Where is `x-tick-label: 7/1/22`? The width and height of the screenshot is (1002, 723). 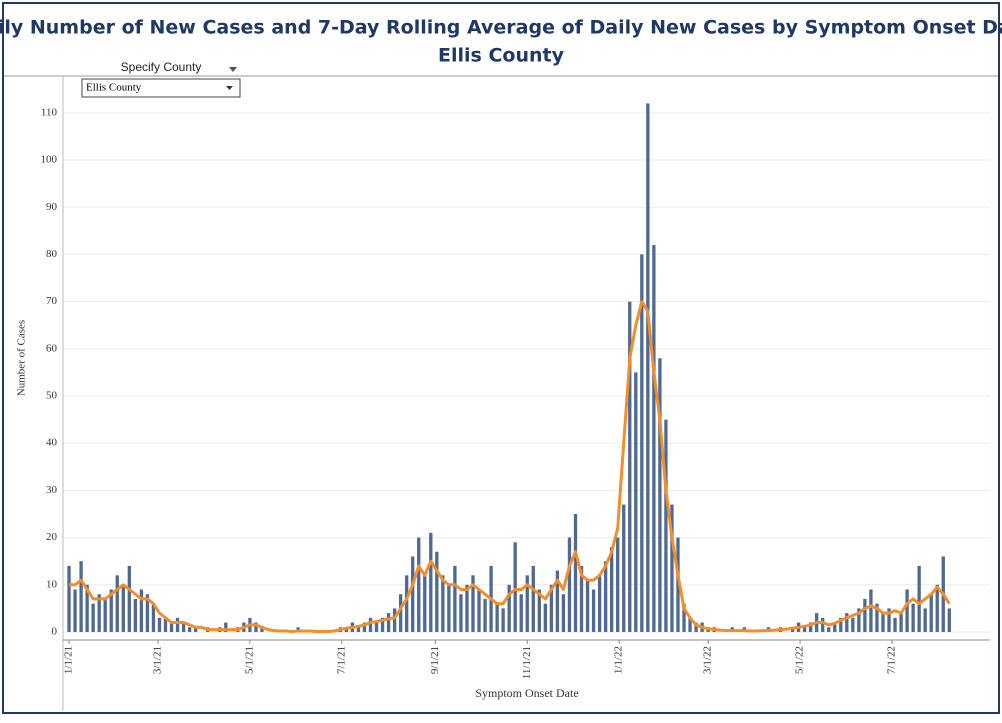 x-tick-label: 7/1/22 is located at coordinates (892, 660).